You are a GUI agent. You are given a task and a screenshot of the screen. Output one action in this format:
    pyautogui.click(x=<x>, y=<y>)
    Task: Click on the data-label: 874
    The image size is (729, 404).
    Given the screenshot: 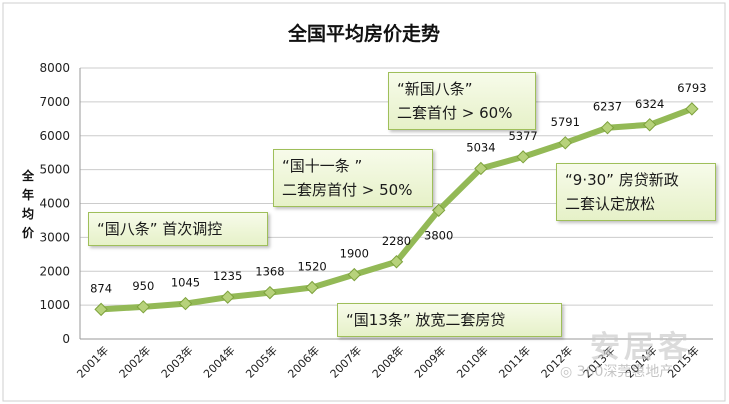 What is the action you would take?
    pyautogui.click(x=101, y=288)
    